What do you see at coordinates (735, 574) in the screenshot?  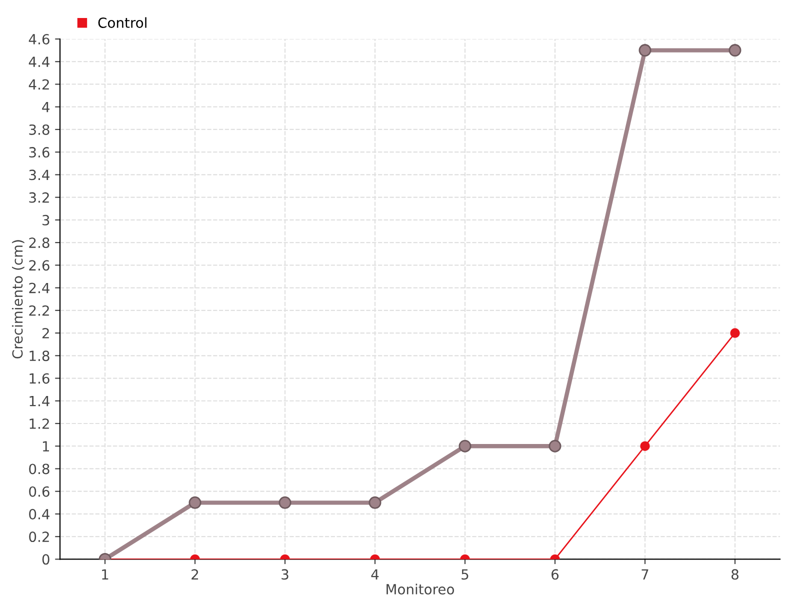 I see `x-tick-label: 8` at bounding box center [735, 574].